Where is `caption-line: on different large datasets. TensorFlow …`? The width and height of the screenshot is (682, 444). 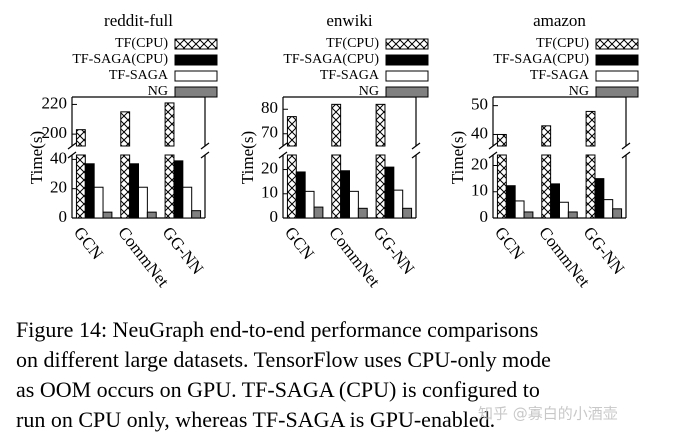
caption-line: on different large datasets. TensorFlow … is located at coordinates (283, 359).